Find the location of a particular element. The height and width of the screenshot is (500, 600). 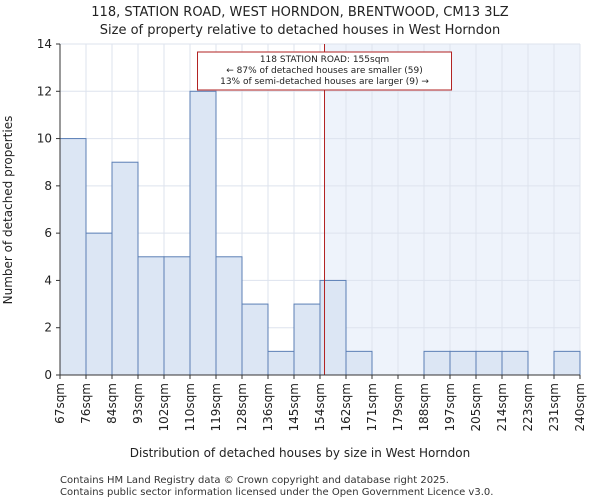

y-tick-label: 6 is located at coordinates (48, 233).